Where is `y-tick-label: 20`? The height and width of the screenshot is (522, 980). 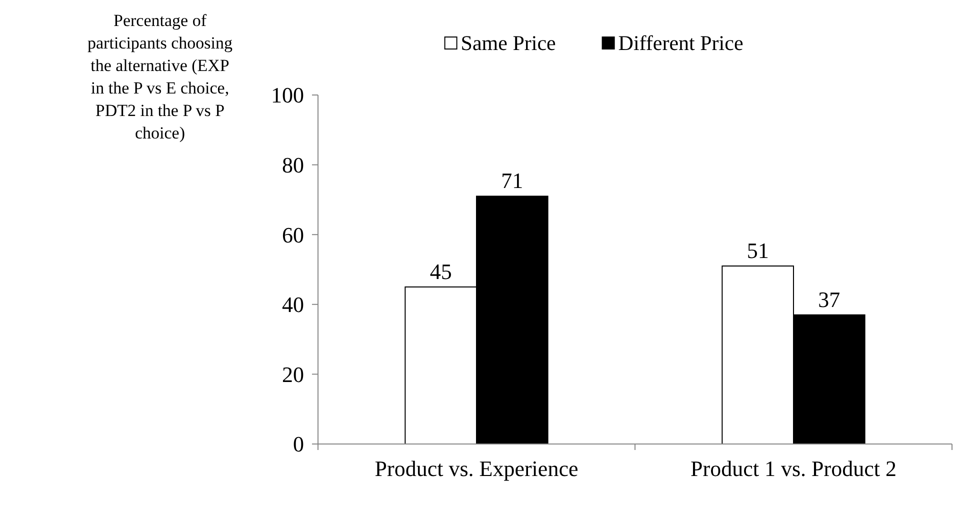 y-tick-label: 20 is located at coordinates (293, 374).